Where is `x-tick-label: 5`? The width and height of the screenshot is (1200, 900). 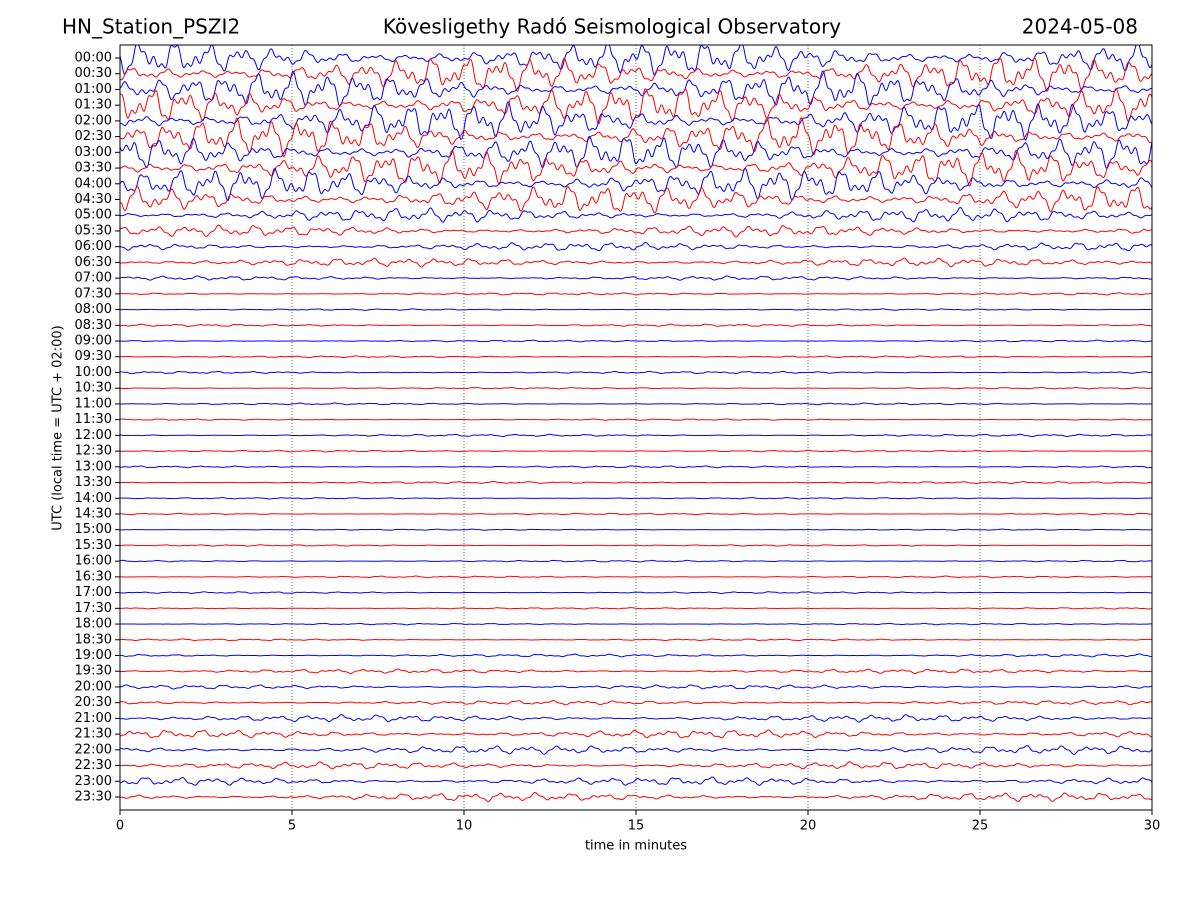
x-tick-label: 5 is located at coordinates (292, 826).